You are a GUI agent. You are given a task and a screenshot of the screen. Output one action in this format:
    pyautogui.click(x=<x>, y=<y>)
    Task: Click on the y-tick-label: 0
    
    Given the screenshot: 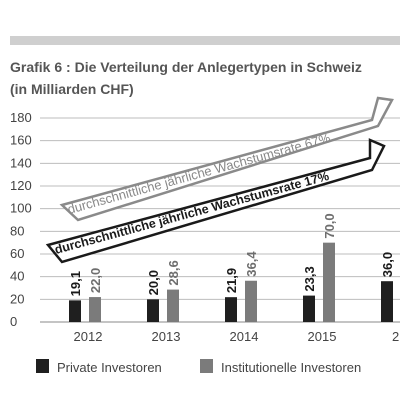 What is the action you would take?
    pyautogui.click(x=13, y=321)
    